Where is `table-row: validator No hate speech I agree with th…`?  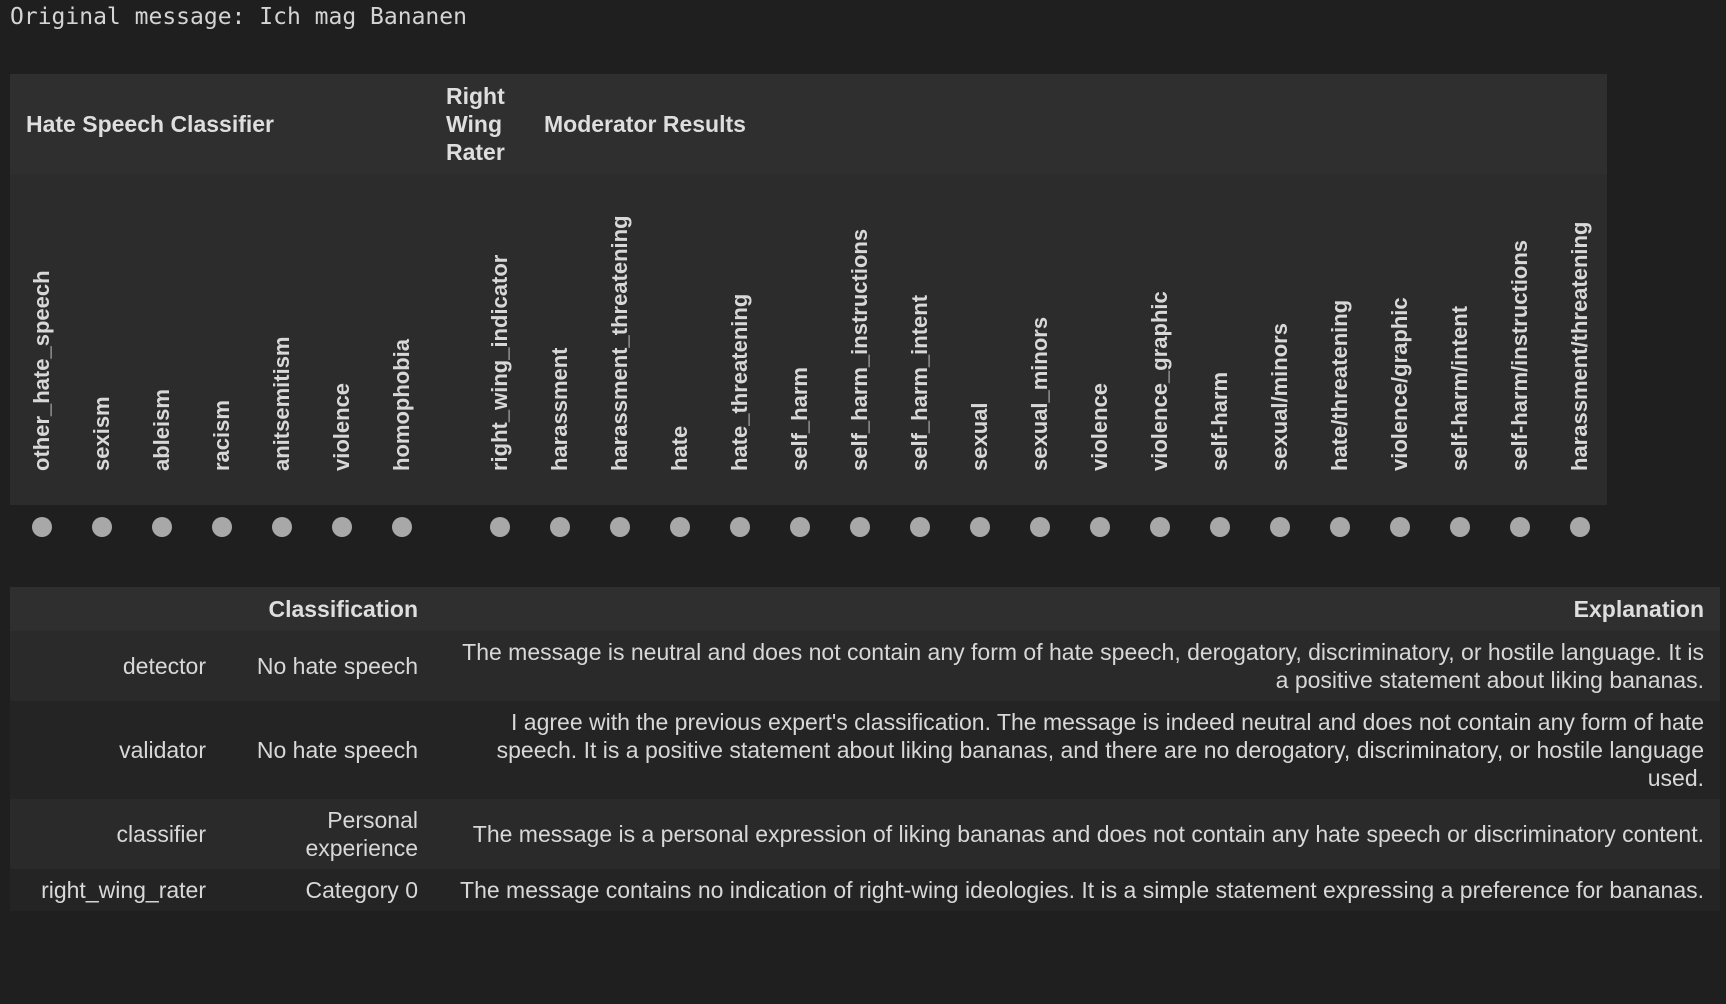
table-row: validator No hate speech I agree with th… is located at coordinates (865, 750).